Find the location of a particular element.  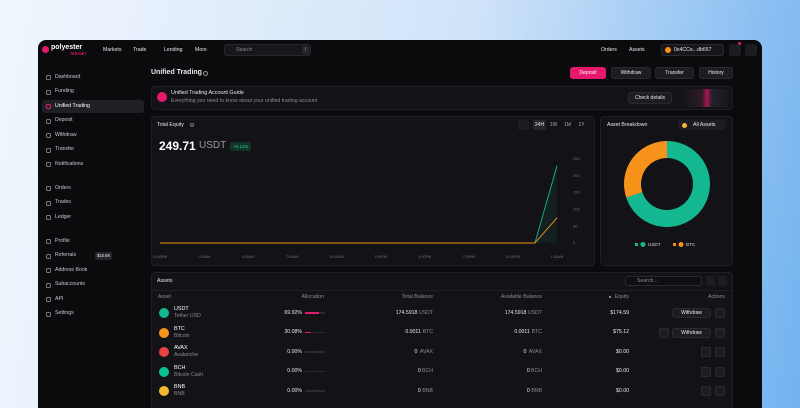

equity-value: $75.12 is located at coordinates (621, 332).